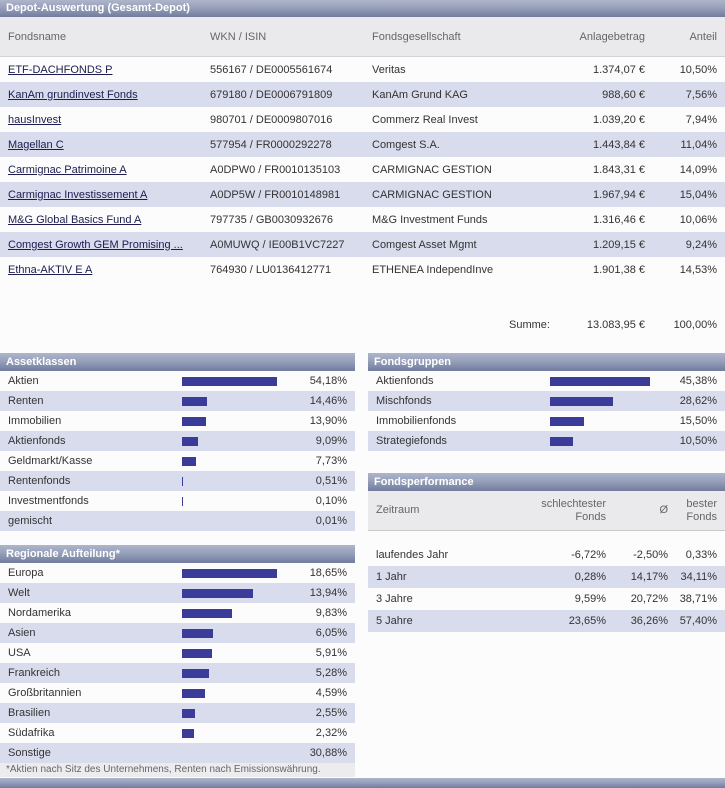 This screenshot has width=725, height=788. Describe the element at coordinates (177, 501) in the screenshot. I see `assetklassen-row: Investmentfonds 0,10%` at that location.